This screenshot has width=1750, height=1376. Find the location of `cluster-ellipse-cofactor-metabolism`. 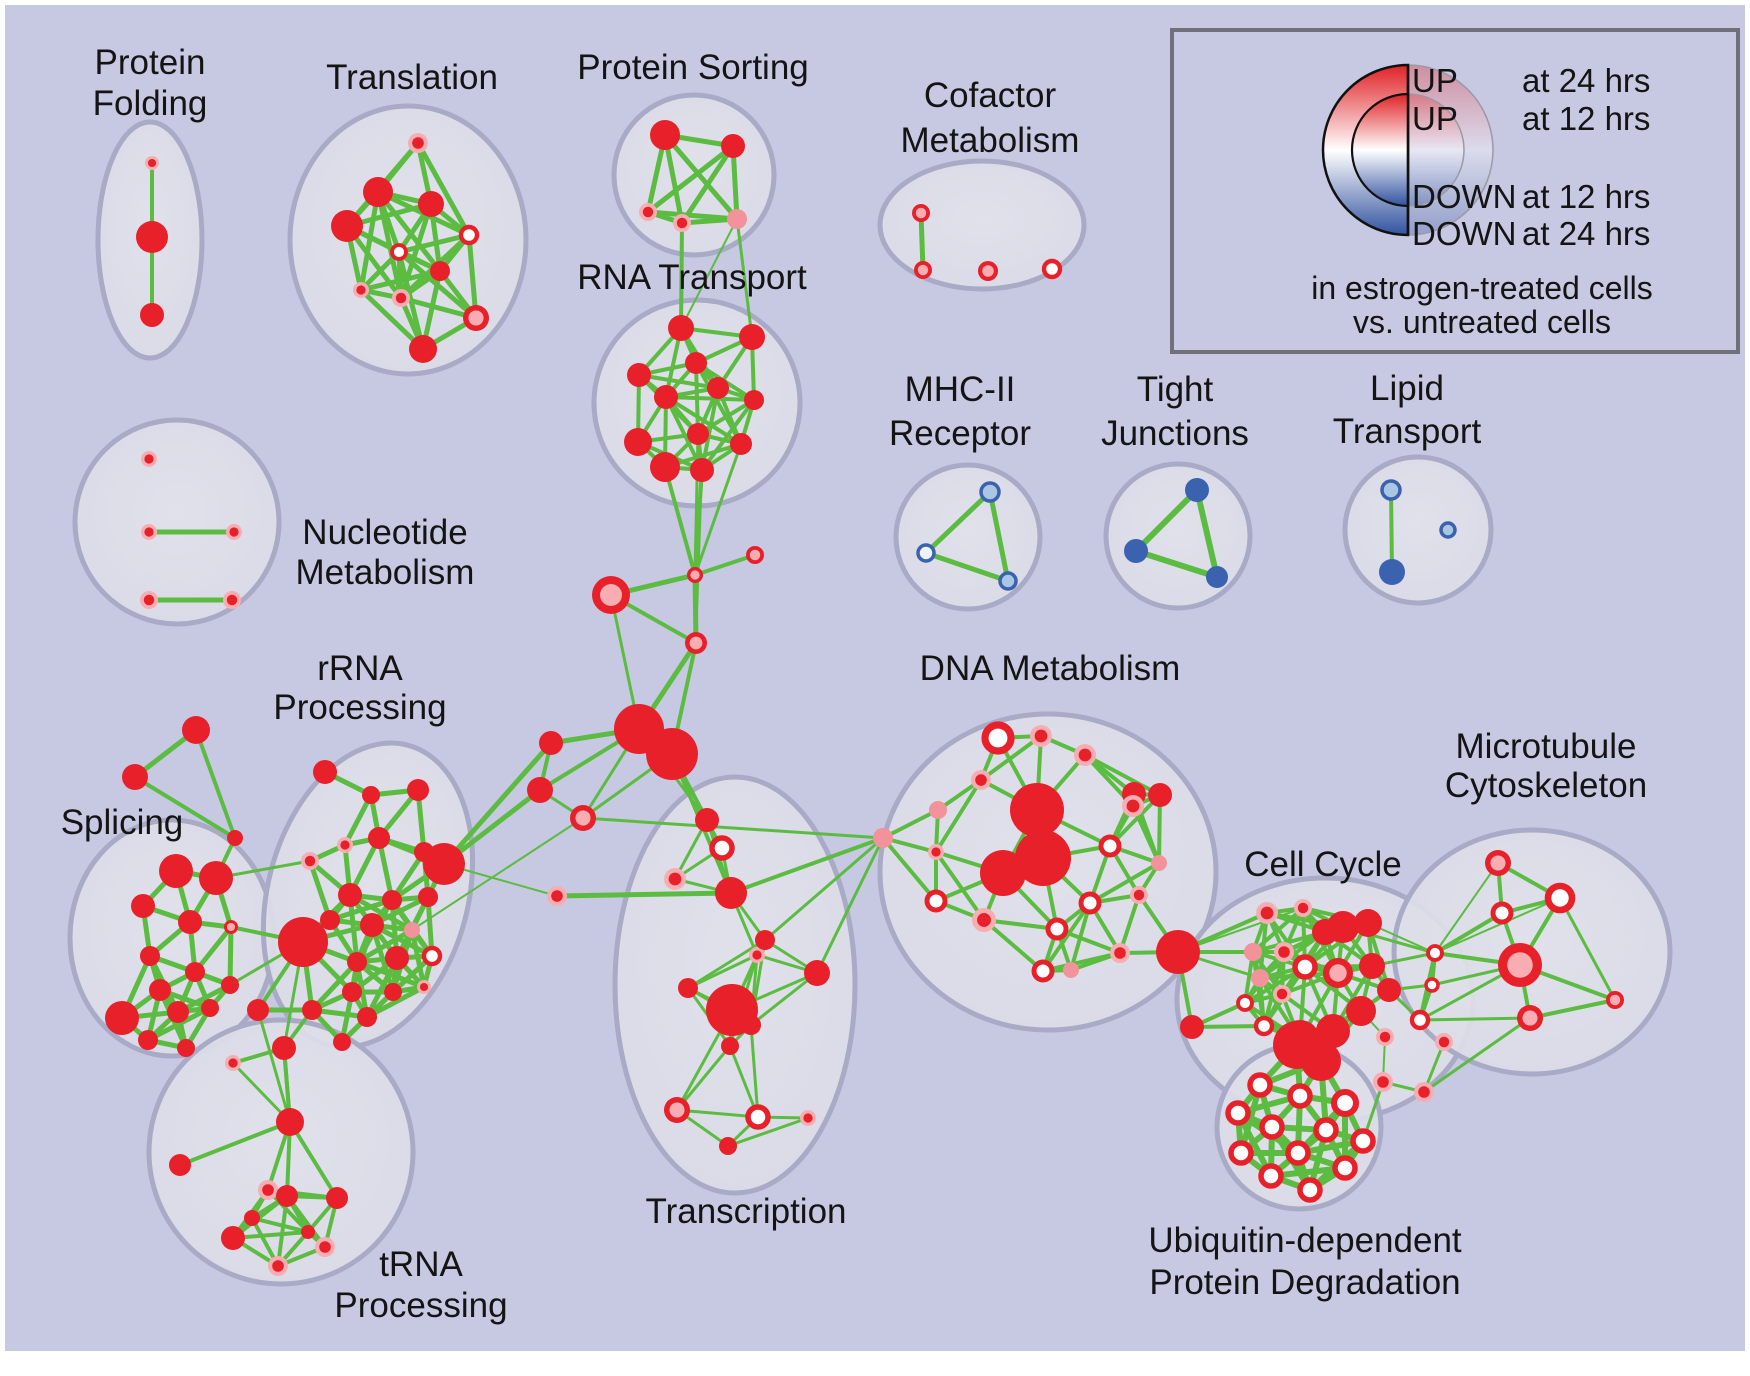

cluster-ellipse-cofactor-metabolism is located at coordinates (982, 225).